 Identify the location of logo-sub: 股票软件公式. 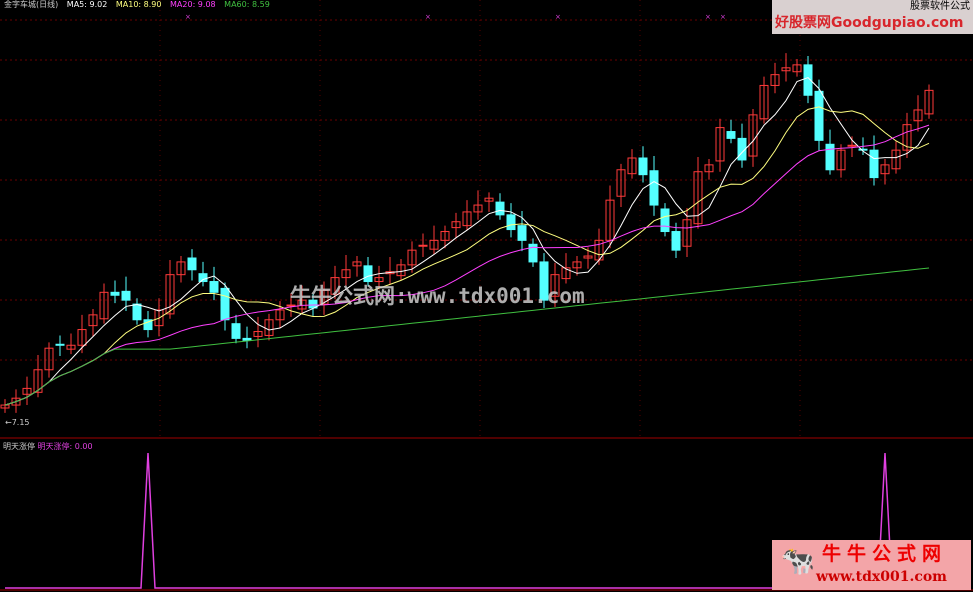
(940, 6).